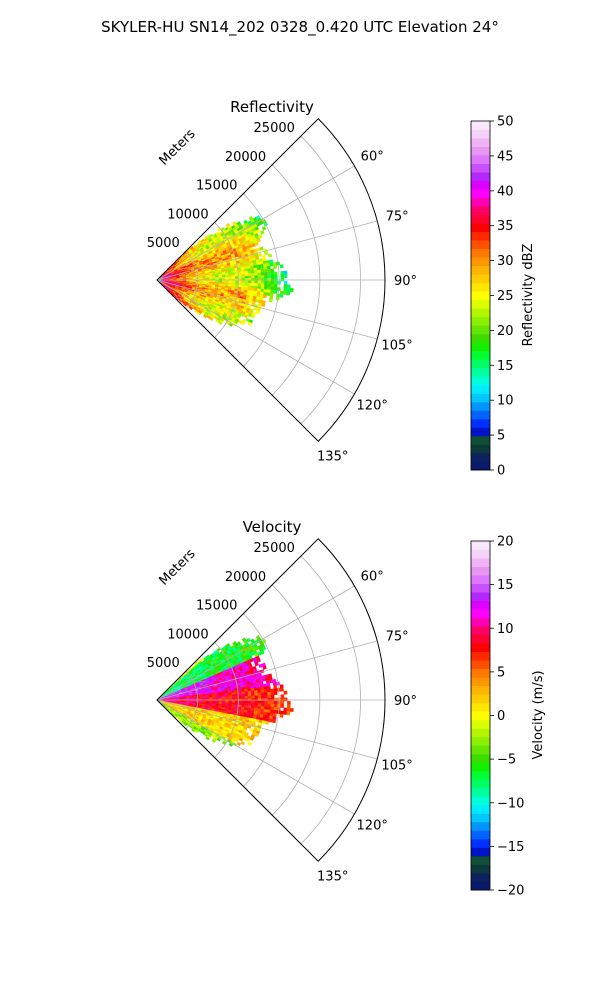 The image size is (600, 1000). I want to click on colorbar-tick-label: 40, so click(505, 191).